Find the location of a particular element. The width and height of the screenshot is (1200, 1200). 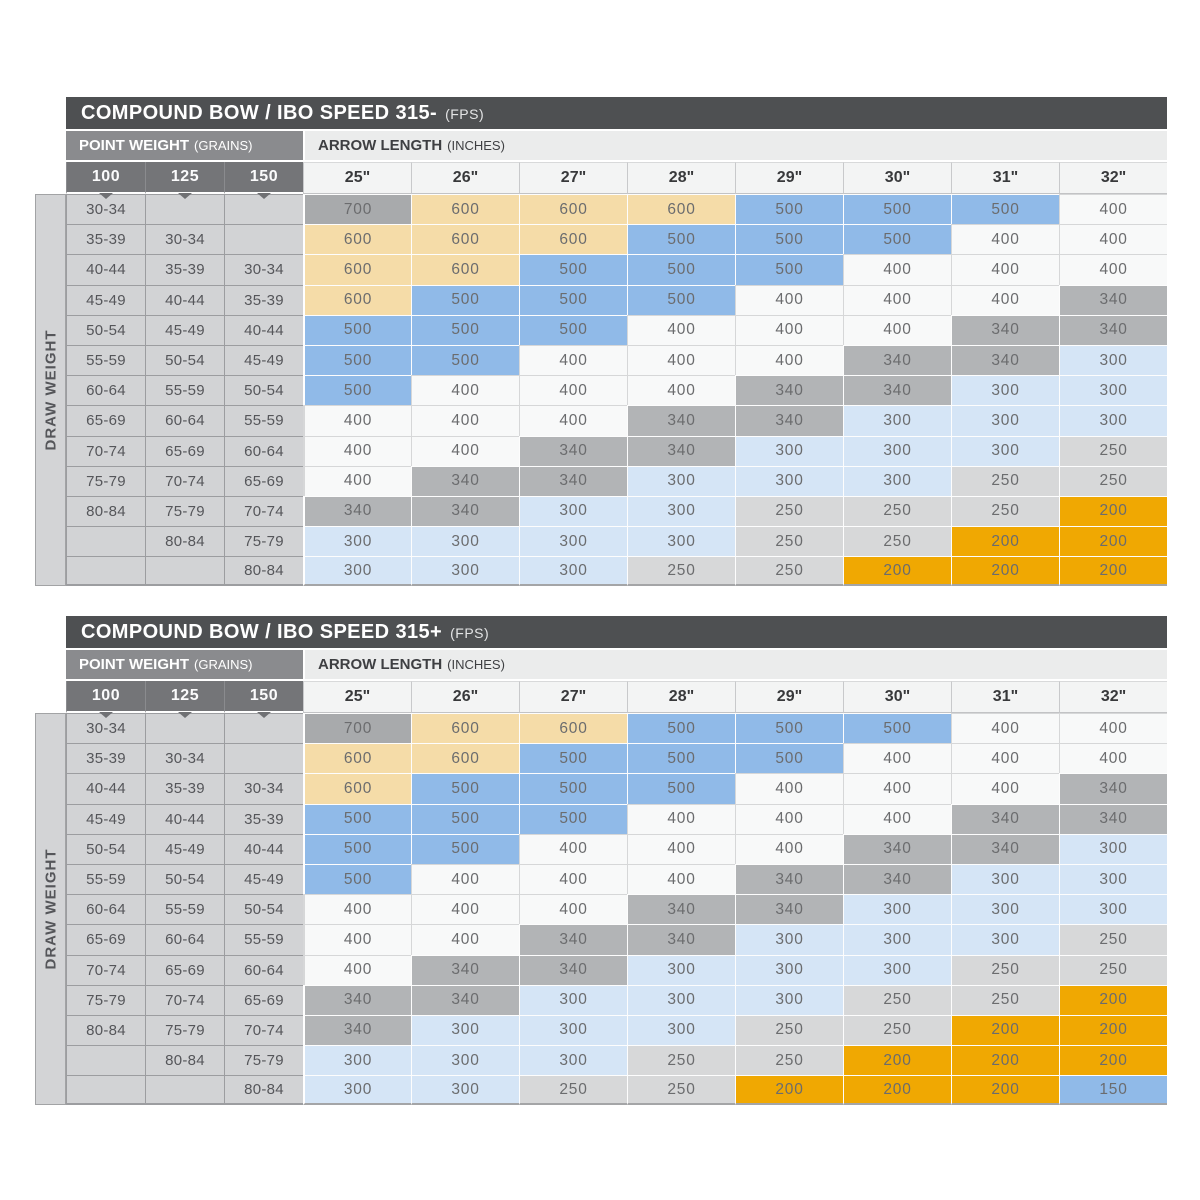

draw-weight-range-cell: 40-44 is located at coordinates (105, 788).